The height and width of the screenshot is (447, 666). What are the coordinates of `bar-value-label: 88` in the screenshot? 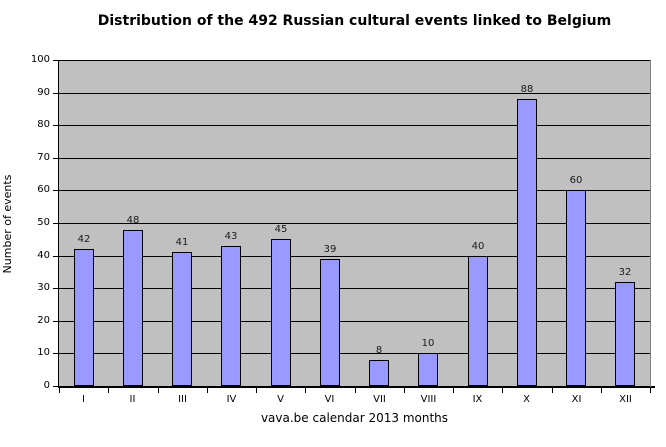 It's located at (527, 89).